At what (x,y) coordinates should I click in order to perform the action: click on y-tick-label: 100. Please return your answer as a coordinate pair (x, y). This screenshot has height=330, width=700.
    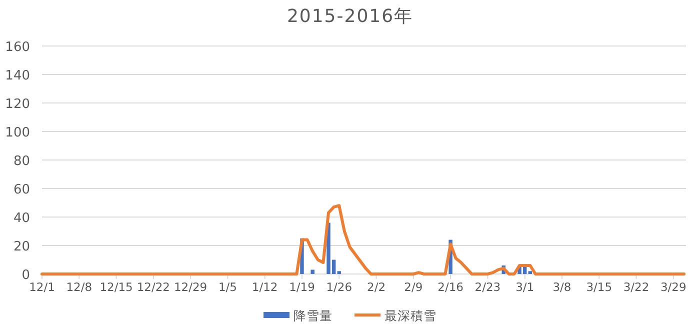
    Looking at the image, I should click on (17, 133).